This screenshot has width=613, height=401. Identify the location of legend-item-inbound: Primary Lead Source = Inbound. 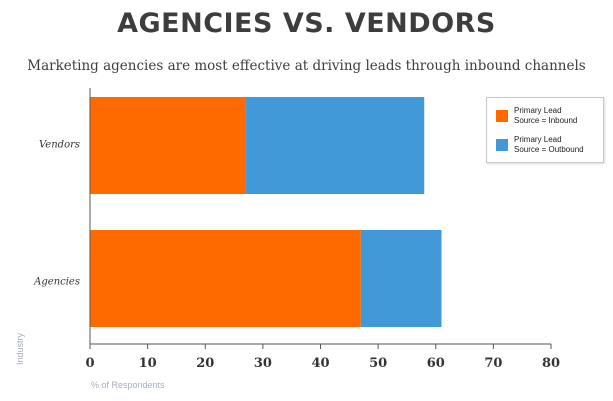
(548, 116).